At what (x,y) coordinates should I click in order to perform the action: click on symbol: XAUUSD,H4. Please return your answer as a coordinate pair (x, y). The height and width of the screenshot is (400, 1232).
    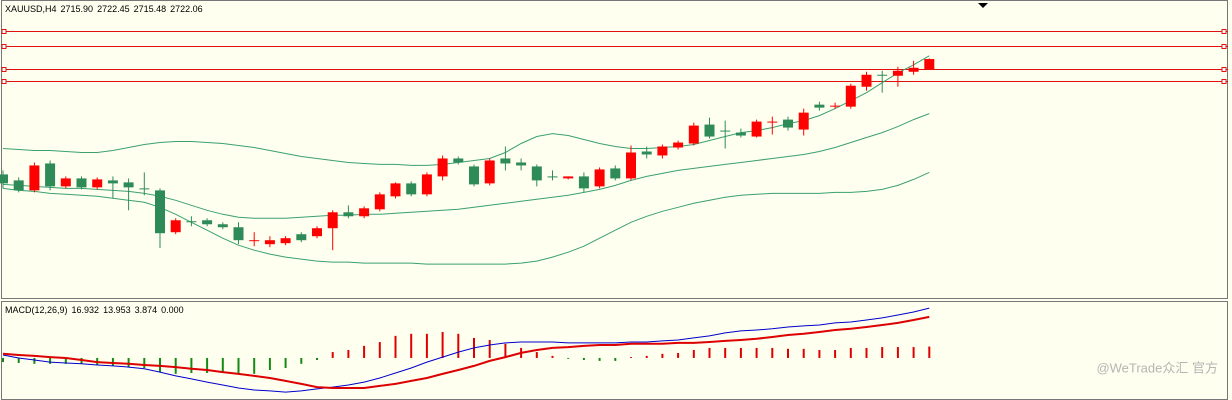
    Looking at the image, I should click on (31, 9).